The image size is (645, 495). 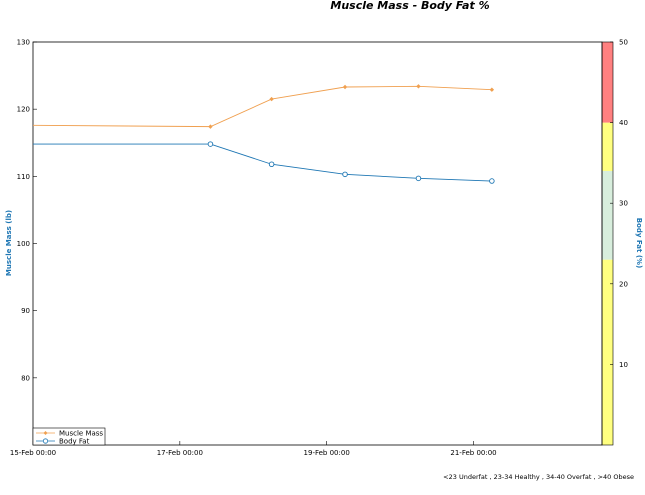 I want to click on y-tick-label: 90, so click(x=25, y=311).